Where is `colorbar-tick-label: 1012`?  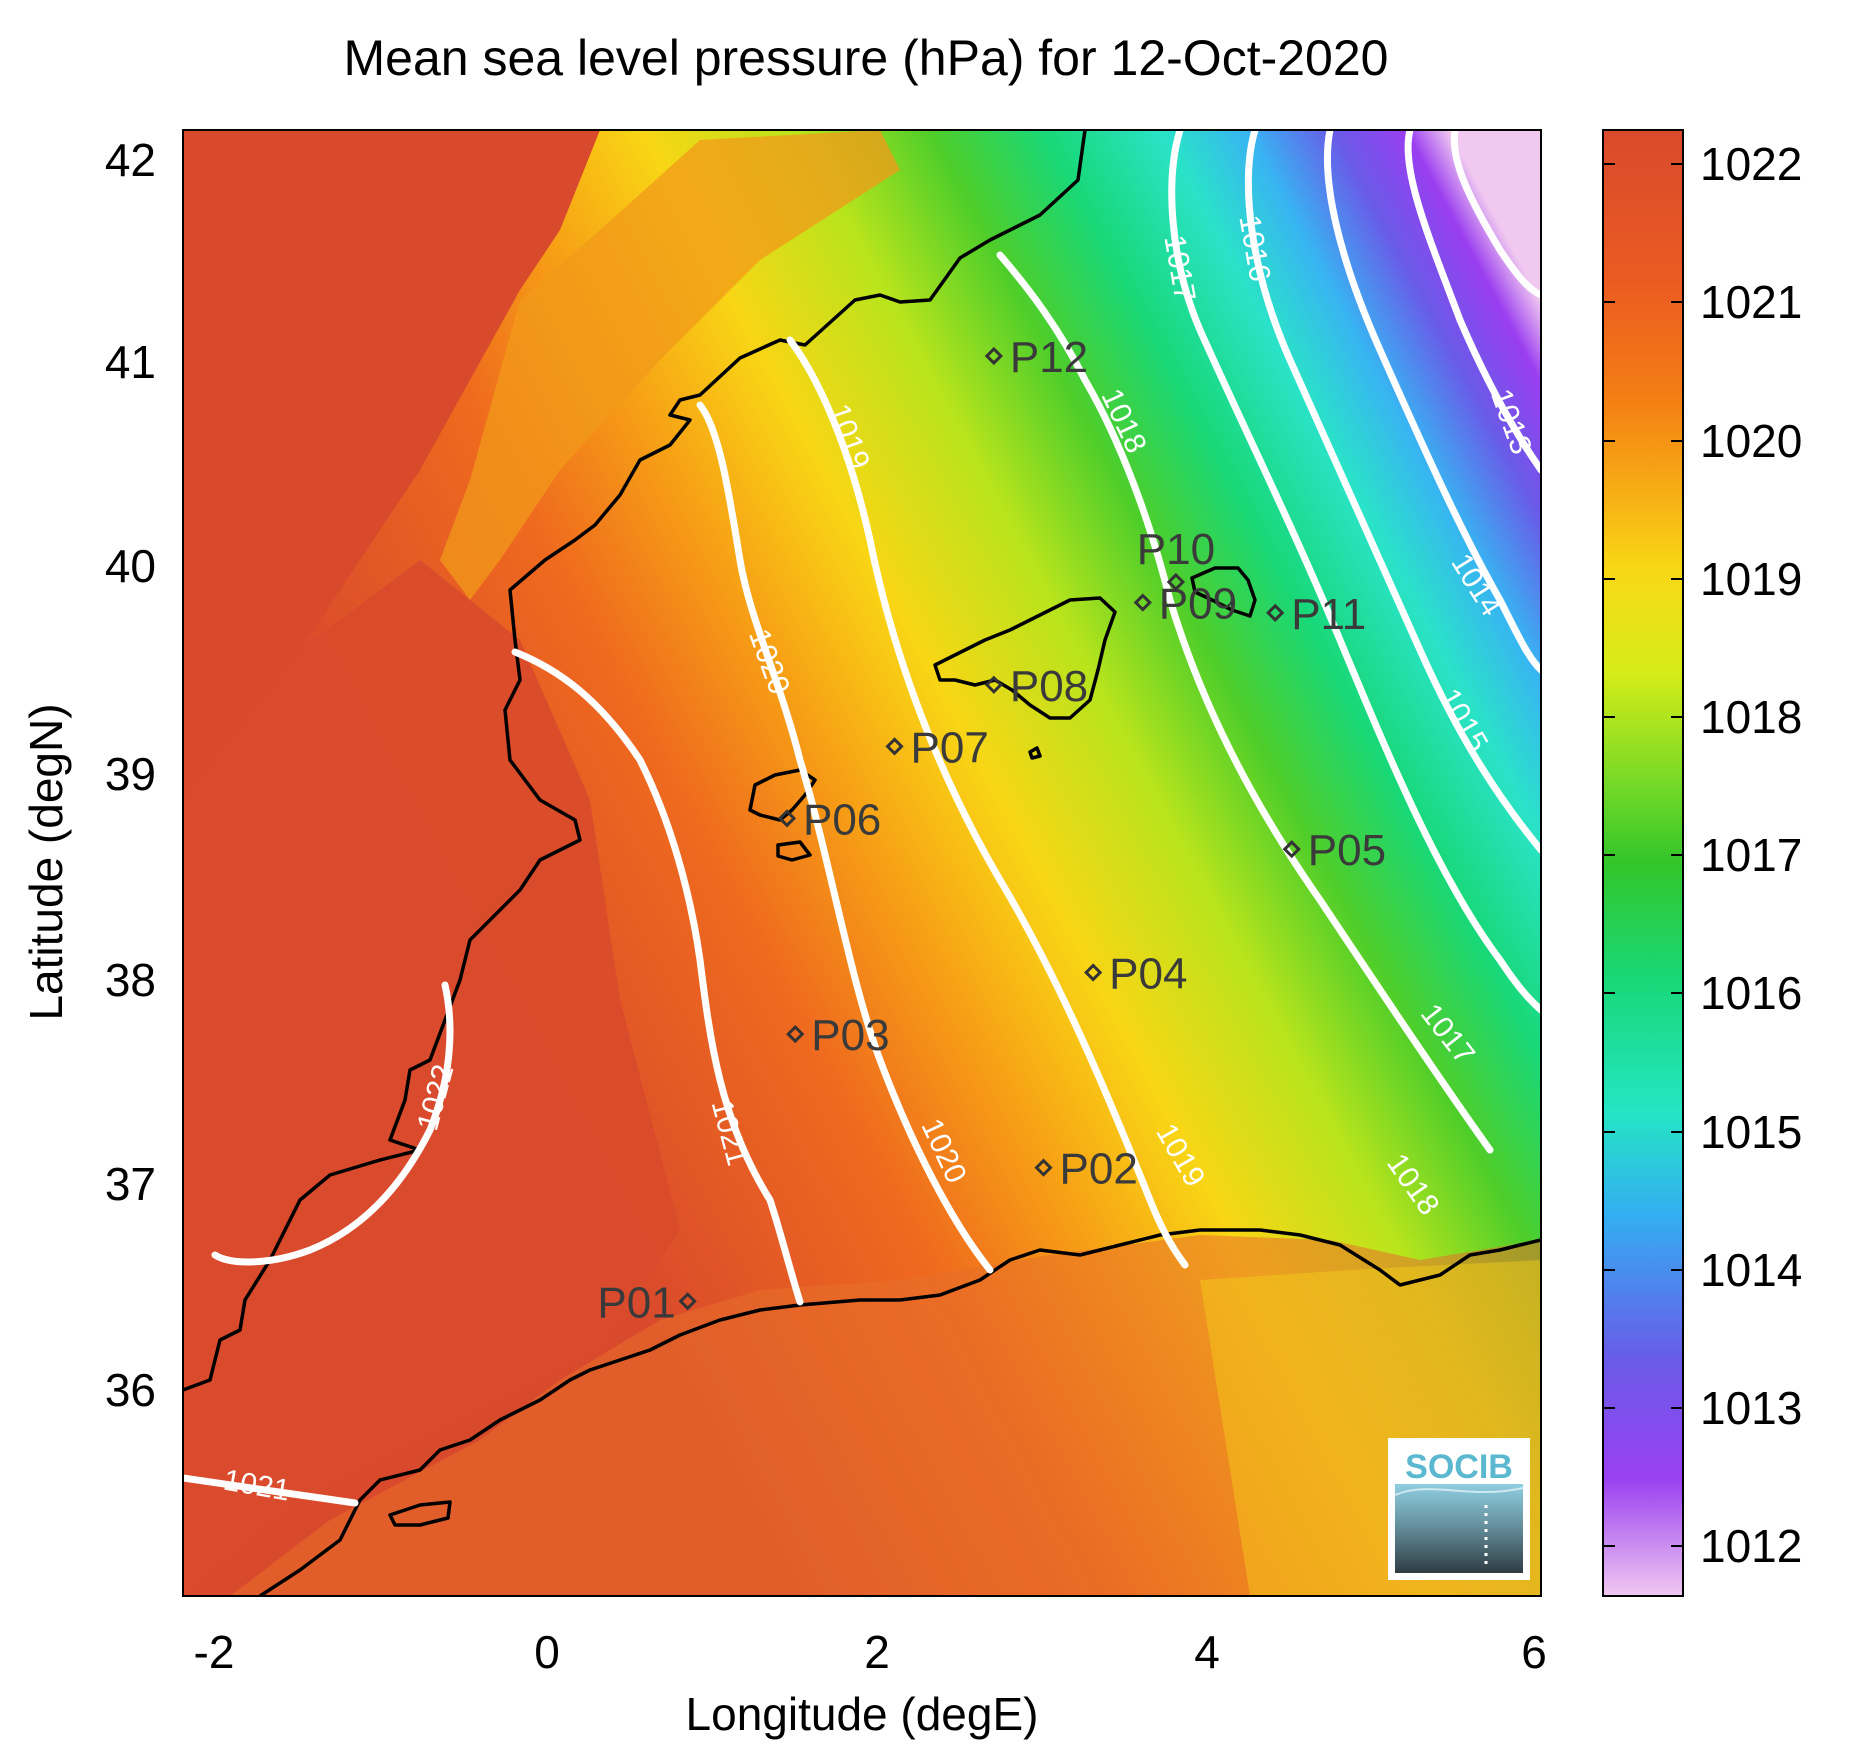
colorbar-tick-label: 1012 is located at coordinates (1751, 1546).